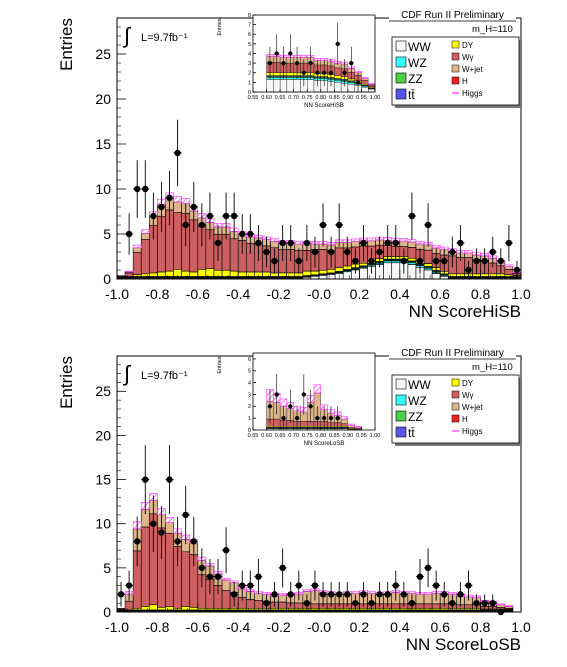 The width and height of the screenshot is (567, 667). Describe the element at coordinates (415, 417) in the screenshot. I see `p2-legend-label-2: ZZ` at that location.